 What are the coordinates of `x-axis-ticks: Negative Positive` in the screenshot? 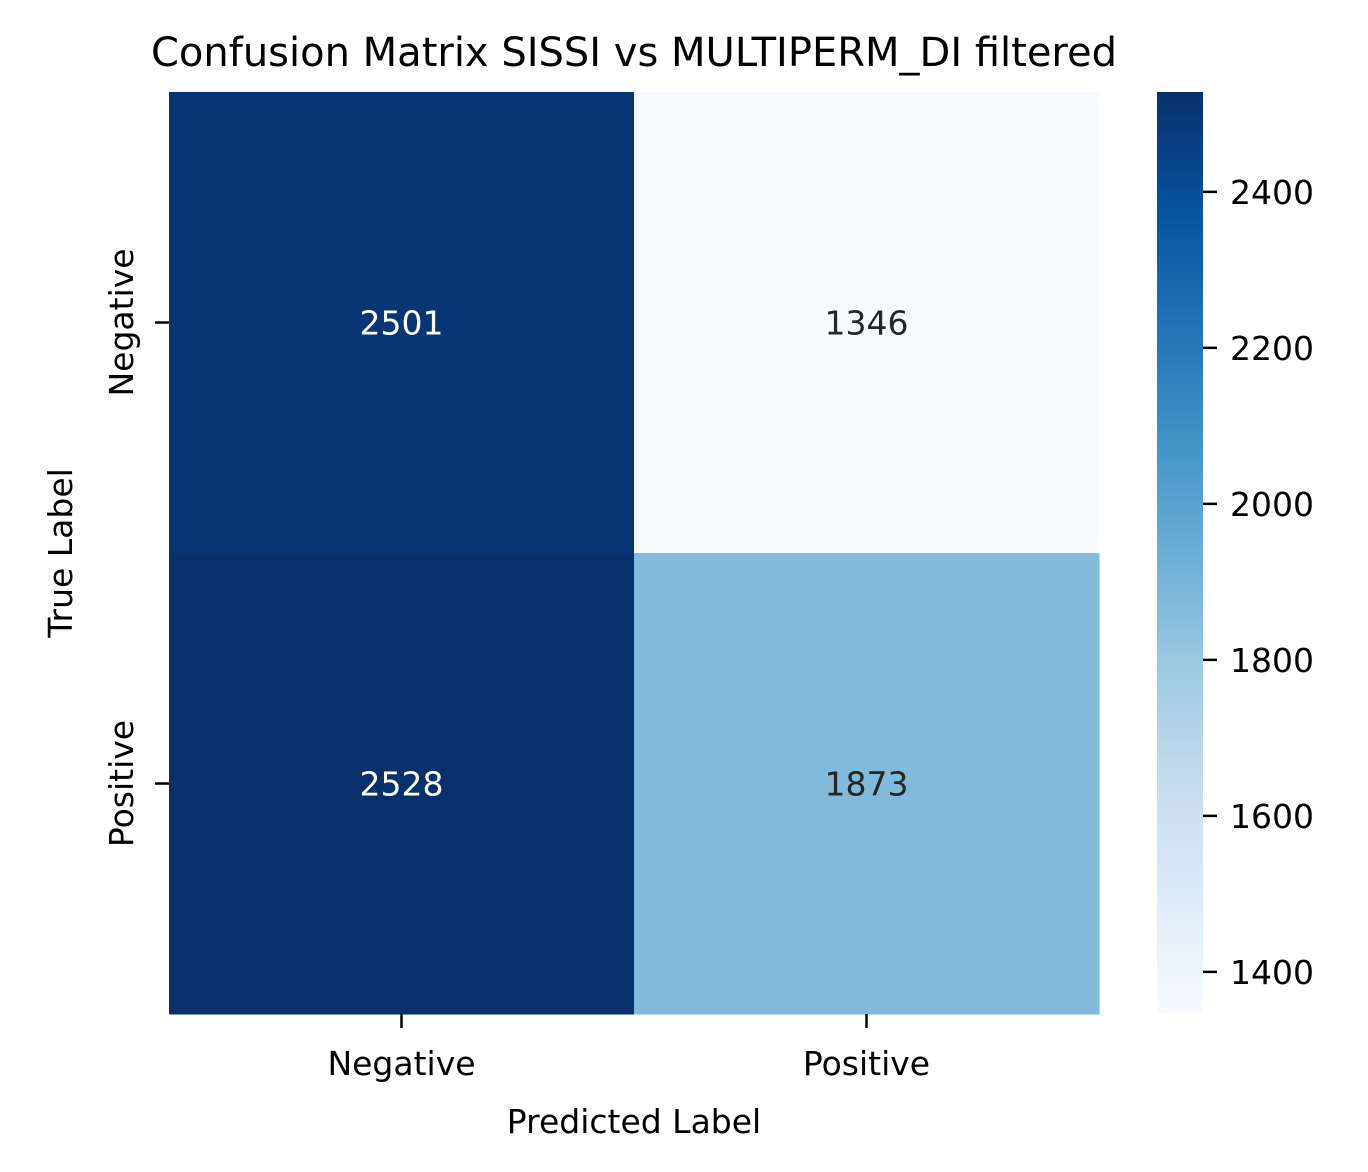 It's located at (628, 1048).